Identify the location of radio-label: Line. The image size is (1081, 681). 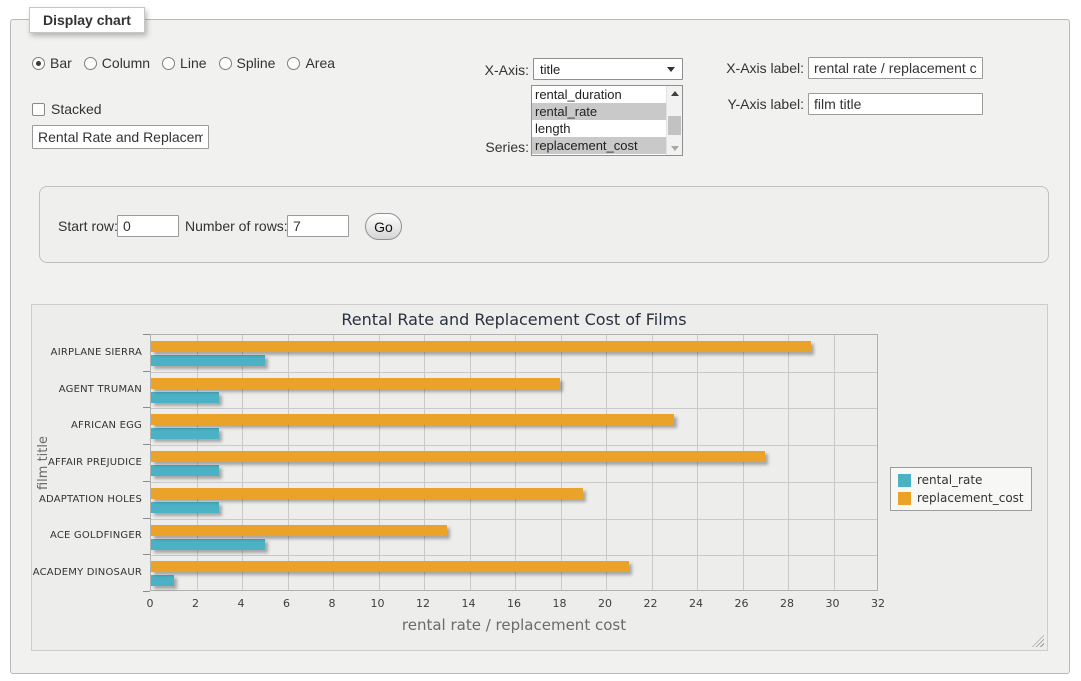
(193, 63).